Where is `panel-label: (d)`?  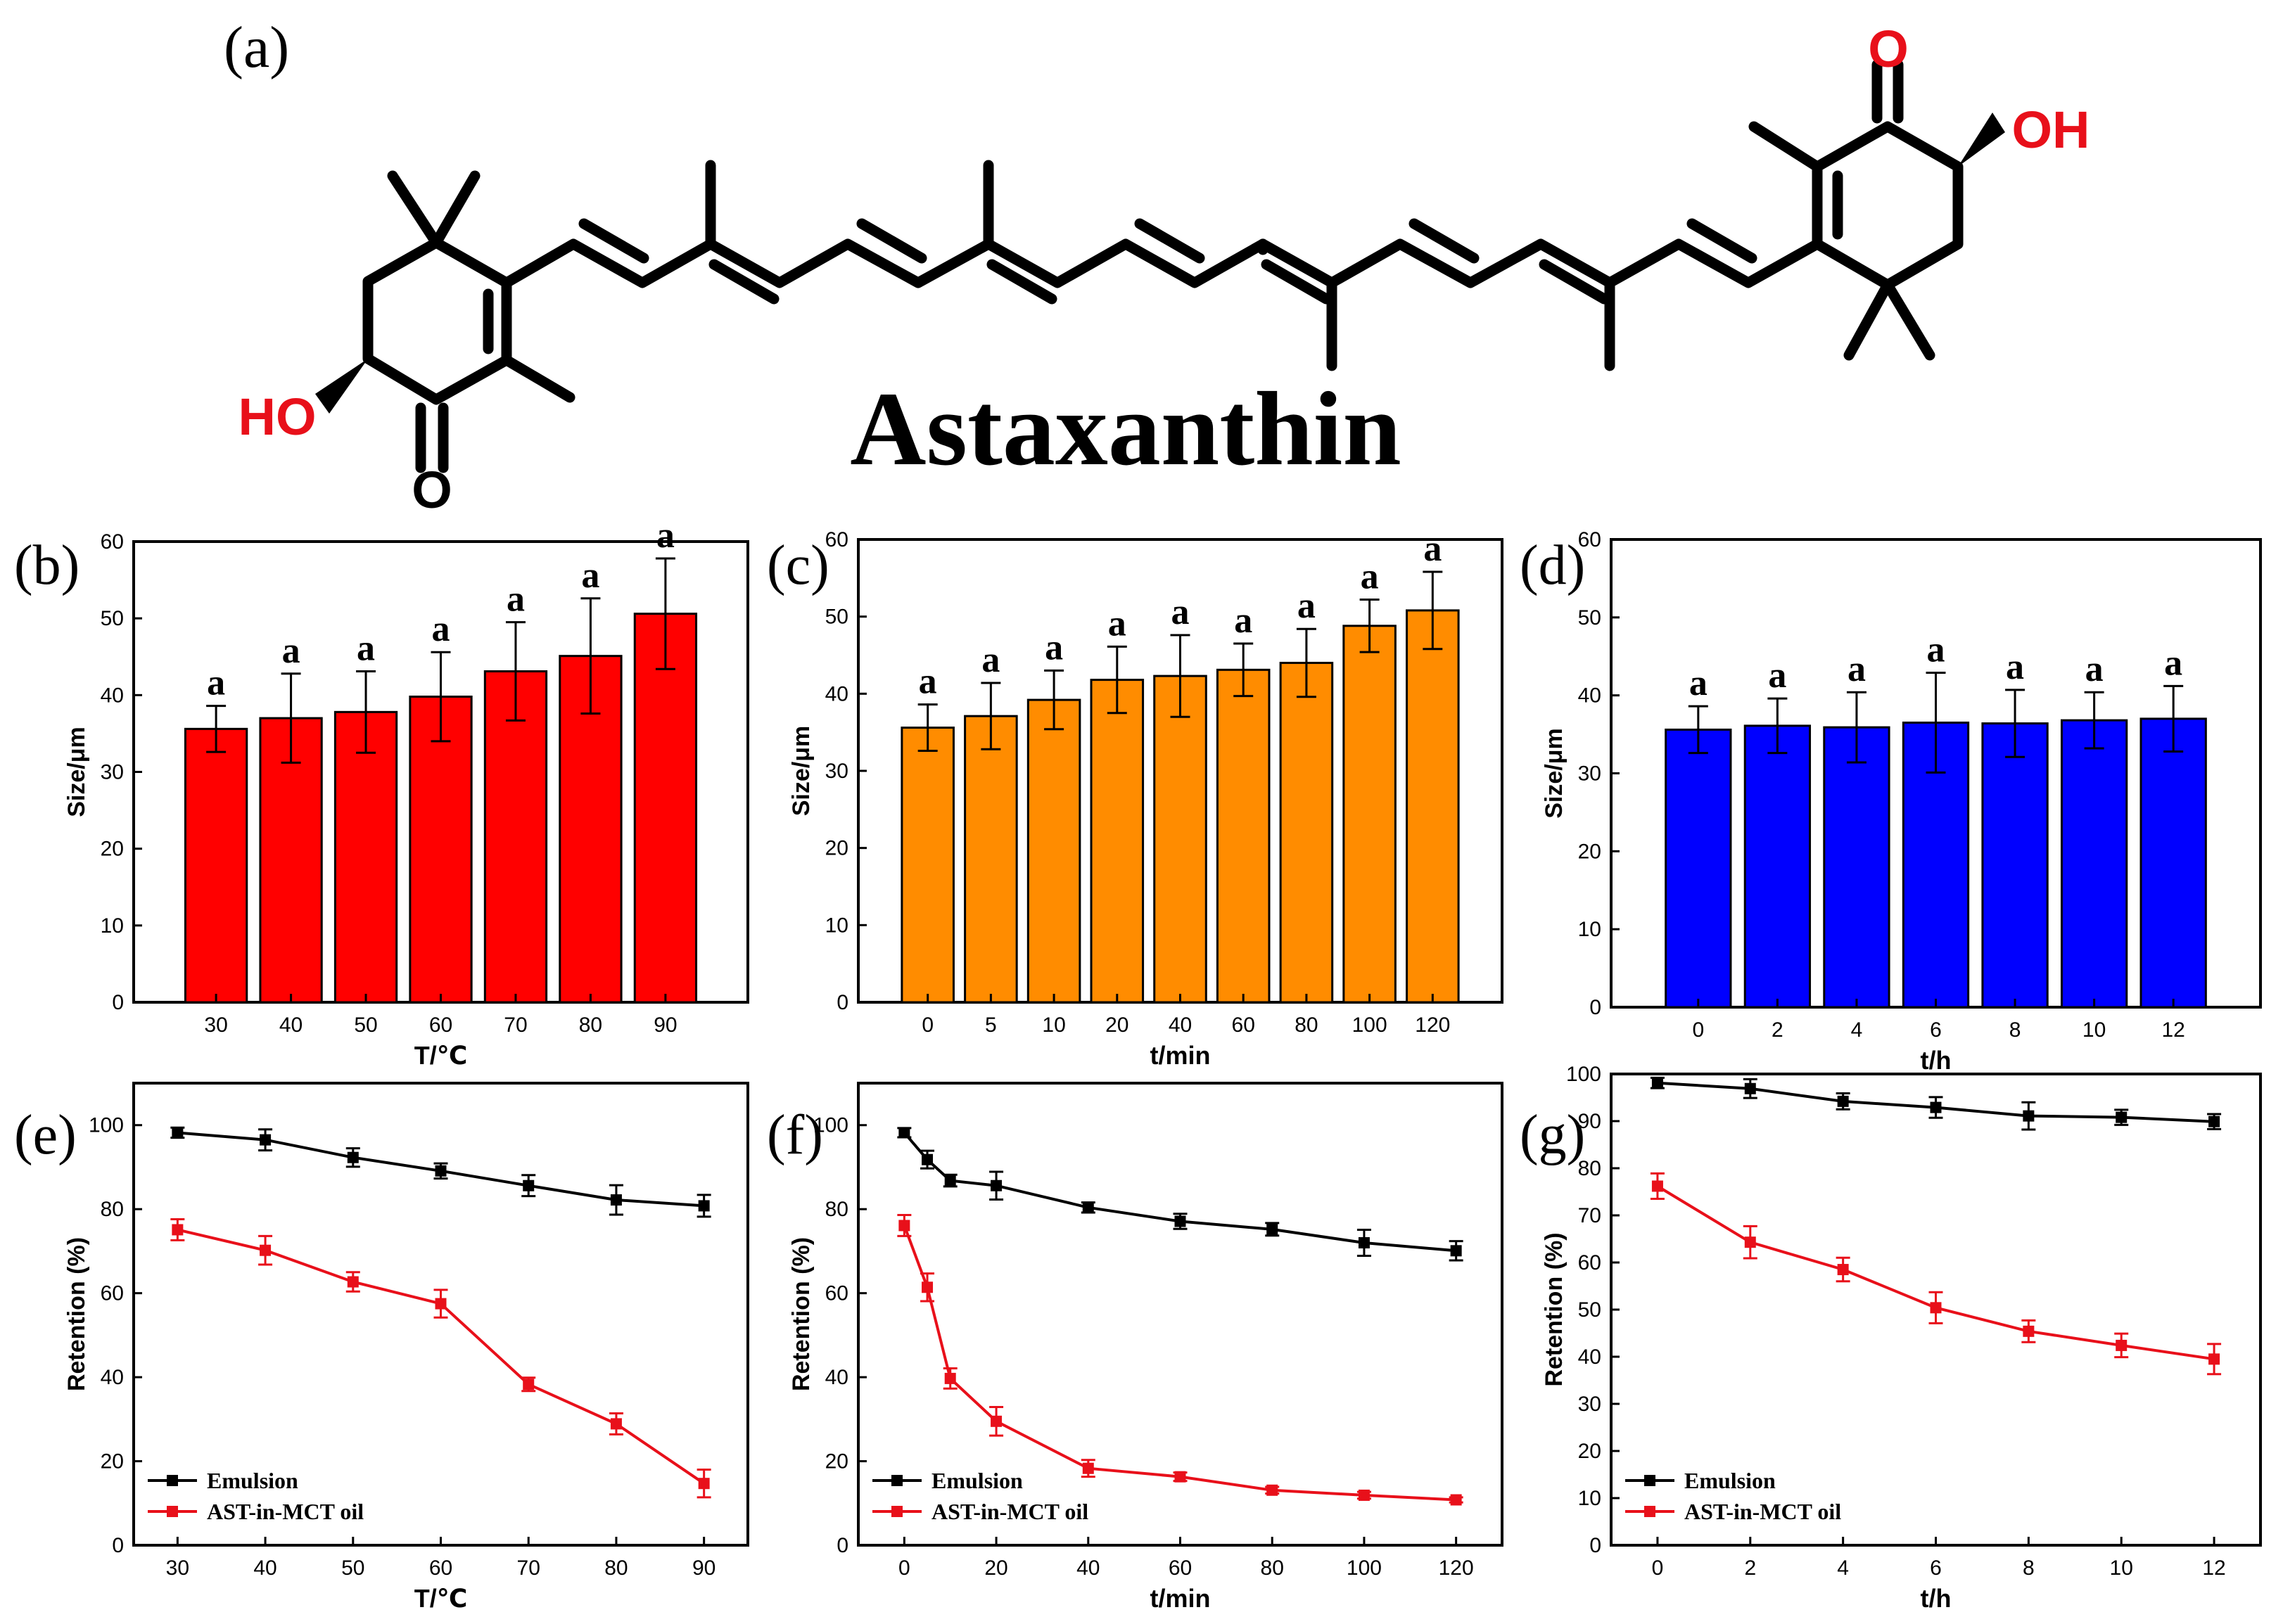 panel-label: (d) is located at coordinates (1552, 565).